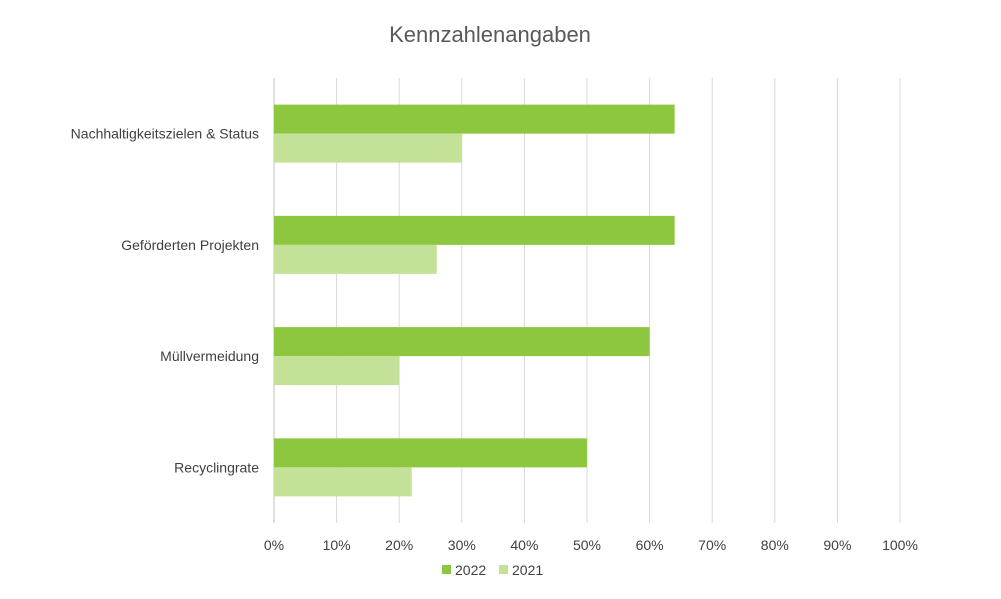 The height and width of the screenshot is (599, 1001). What do you see at coordinates (209, 356) in the screenshot?
I see `category-label: Müllvermeidung` at bounding box center [209, 356].